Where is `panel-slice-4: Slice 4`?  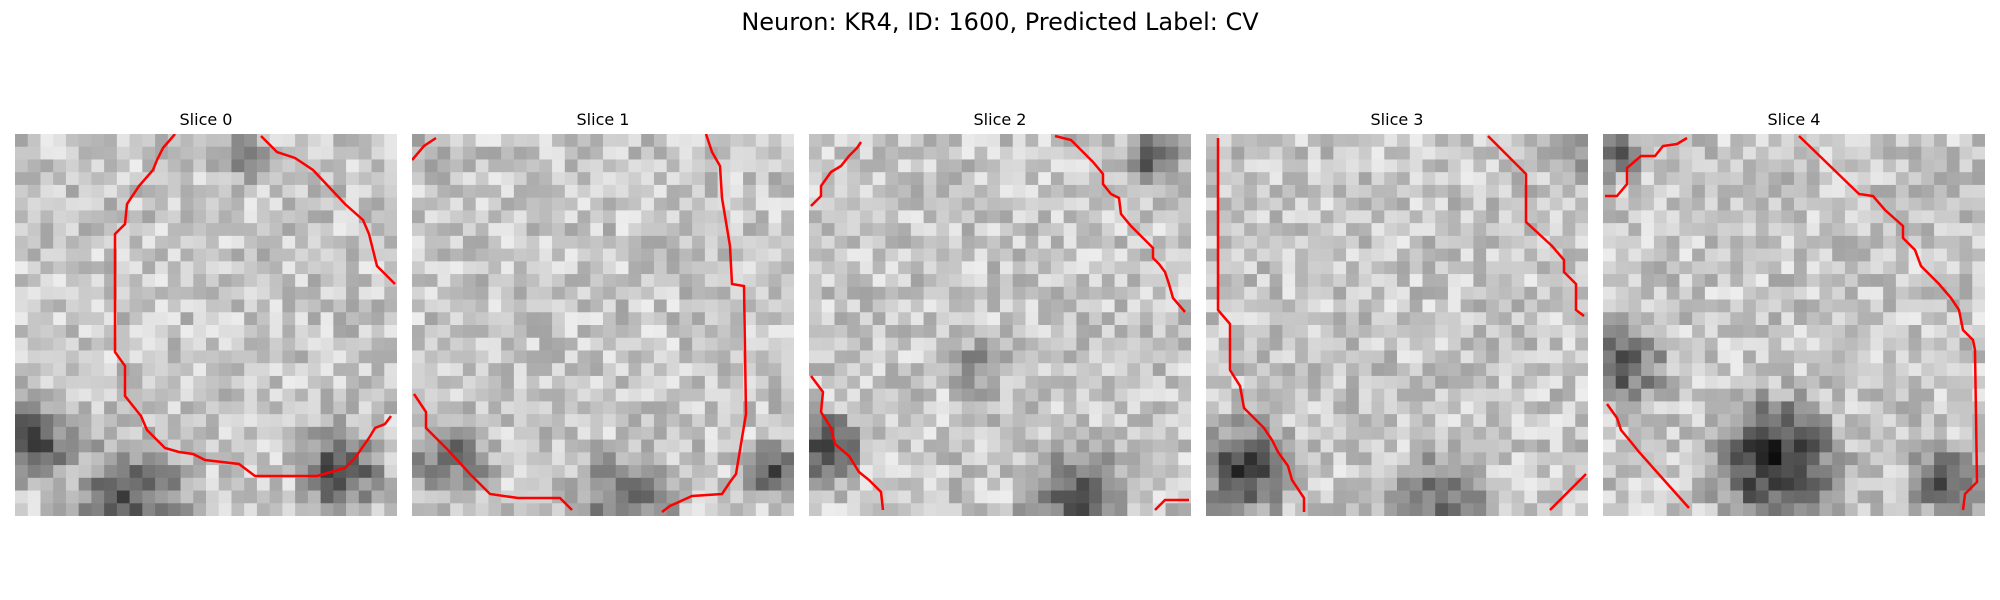 panel-slice-4: Slice 4 is located at coordinates (1794, 315).